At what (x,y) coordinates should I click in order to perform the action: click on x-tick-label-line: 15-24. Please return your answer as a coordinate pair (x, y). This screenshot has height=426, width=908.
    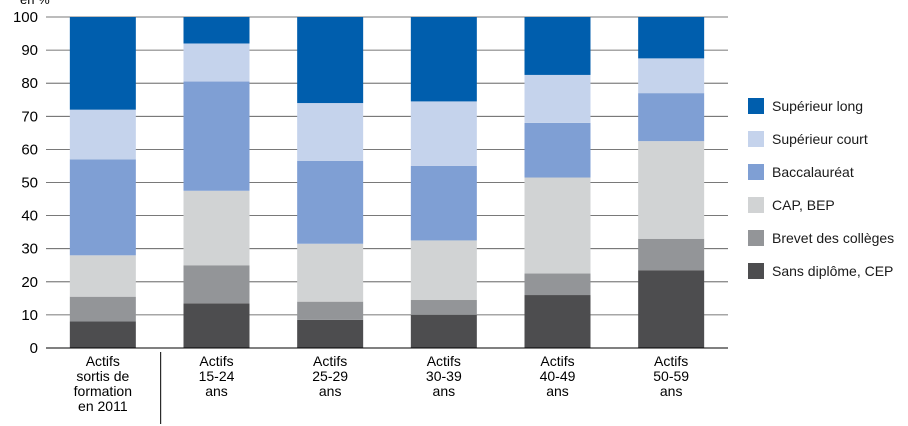
    Looking at the image, I should click on (217, 376).